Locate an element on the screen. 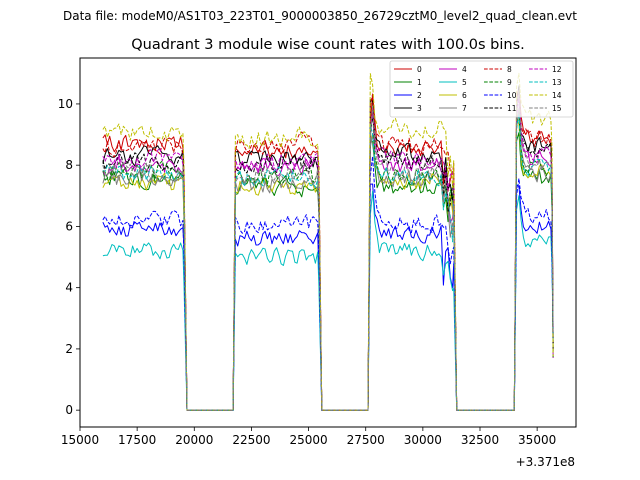 This screenshot has width=640, height=480. x-tick-label: 25000 is located at coordinates (308, 440).